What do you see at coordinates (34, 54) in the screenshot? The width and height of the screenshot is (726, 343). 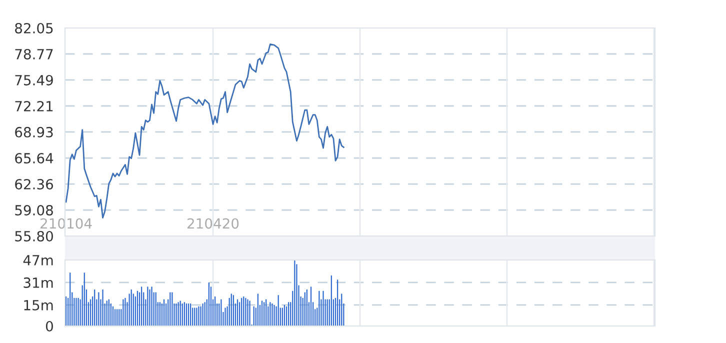 I see `y-tick-label: 78.77` at bounding box center [34, 54].